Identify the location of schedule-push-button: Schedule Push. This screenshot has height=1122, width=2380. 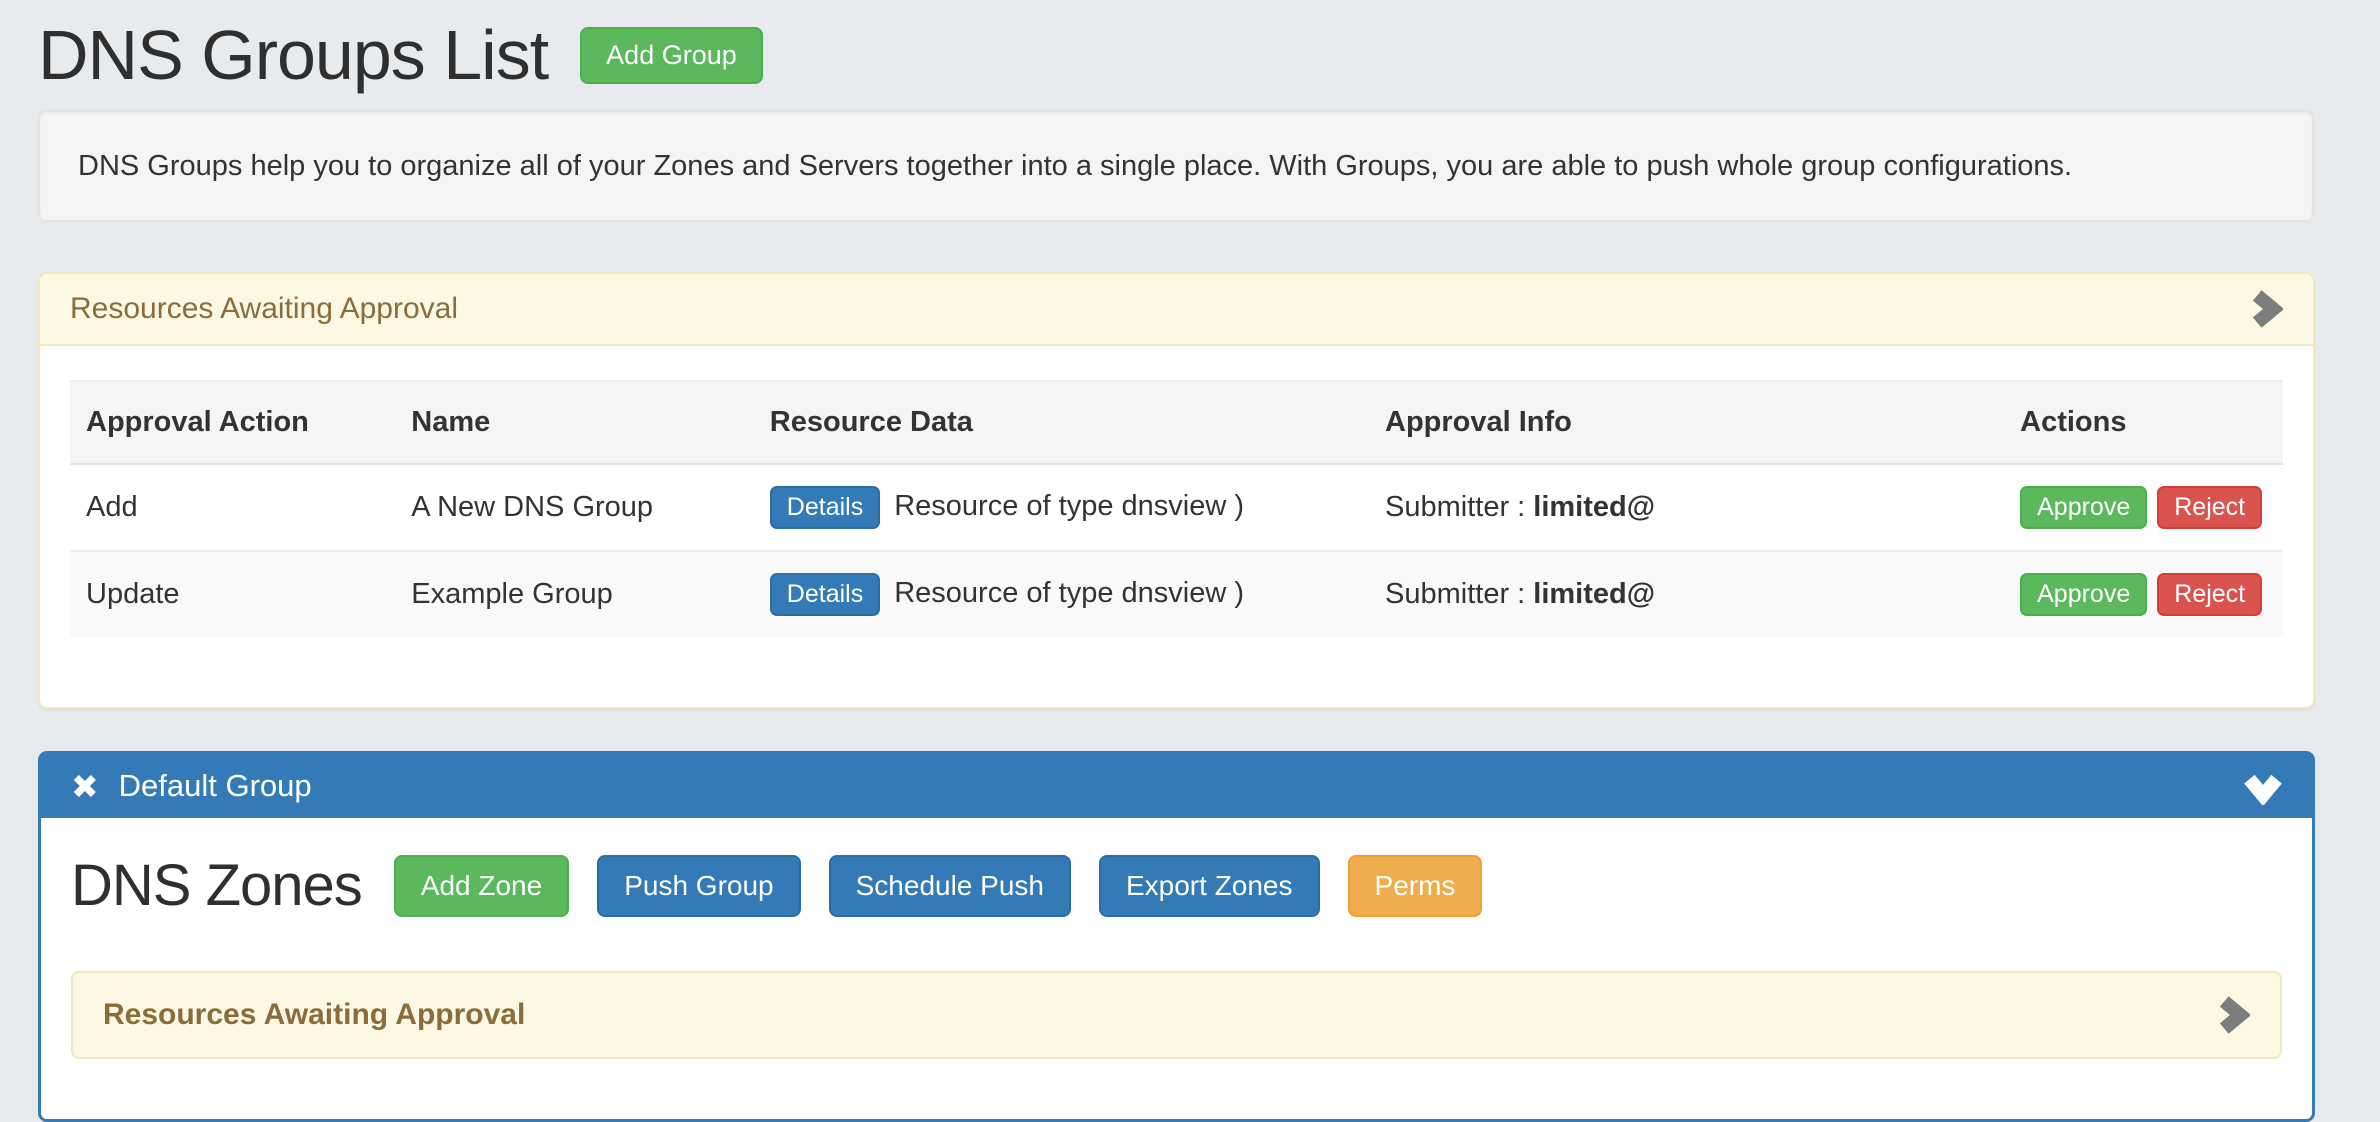
(949, 885).